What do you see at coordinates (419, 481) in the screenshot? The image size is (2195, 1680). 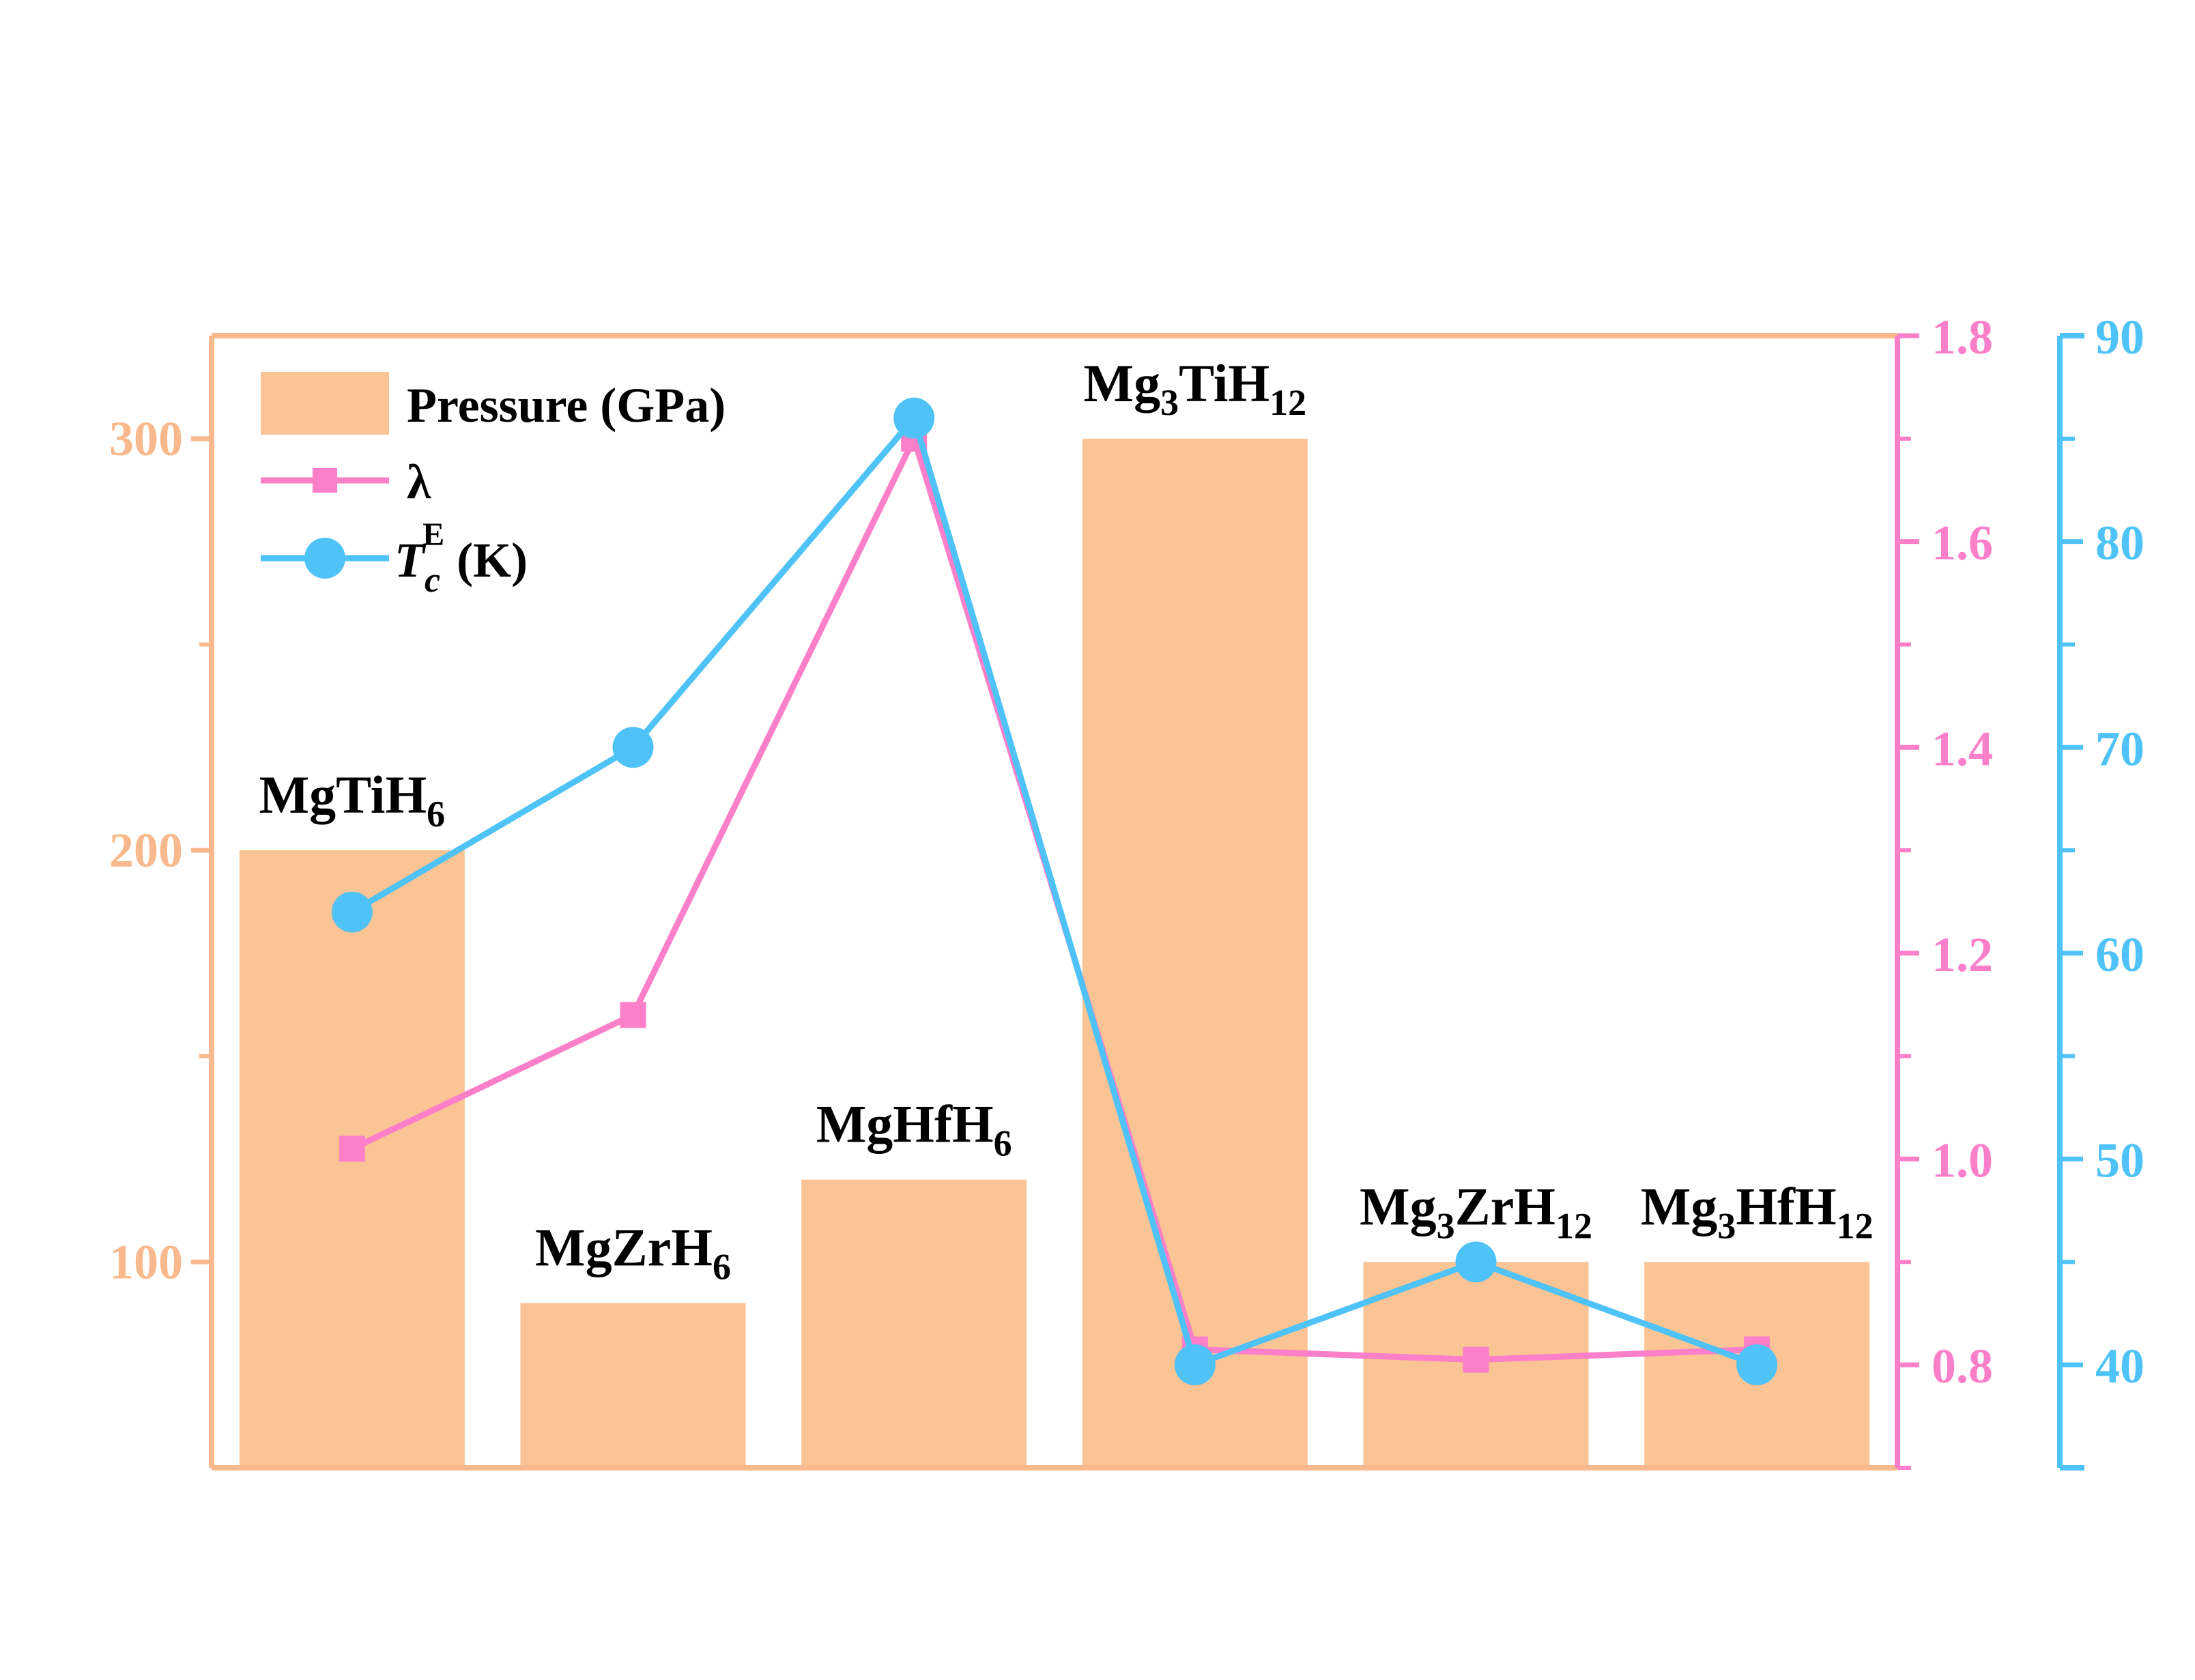 I see `legend-lambda-label: λ` at bounding box center [419, 481].